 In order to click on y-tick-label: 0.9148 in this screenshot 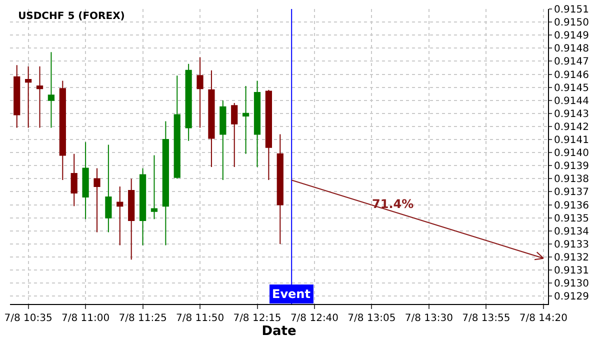, I will do `click(571, 49)`.